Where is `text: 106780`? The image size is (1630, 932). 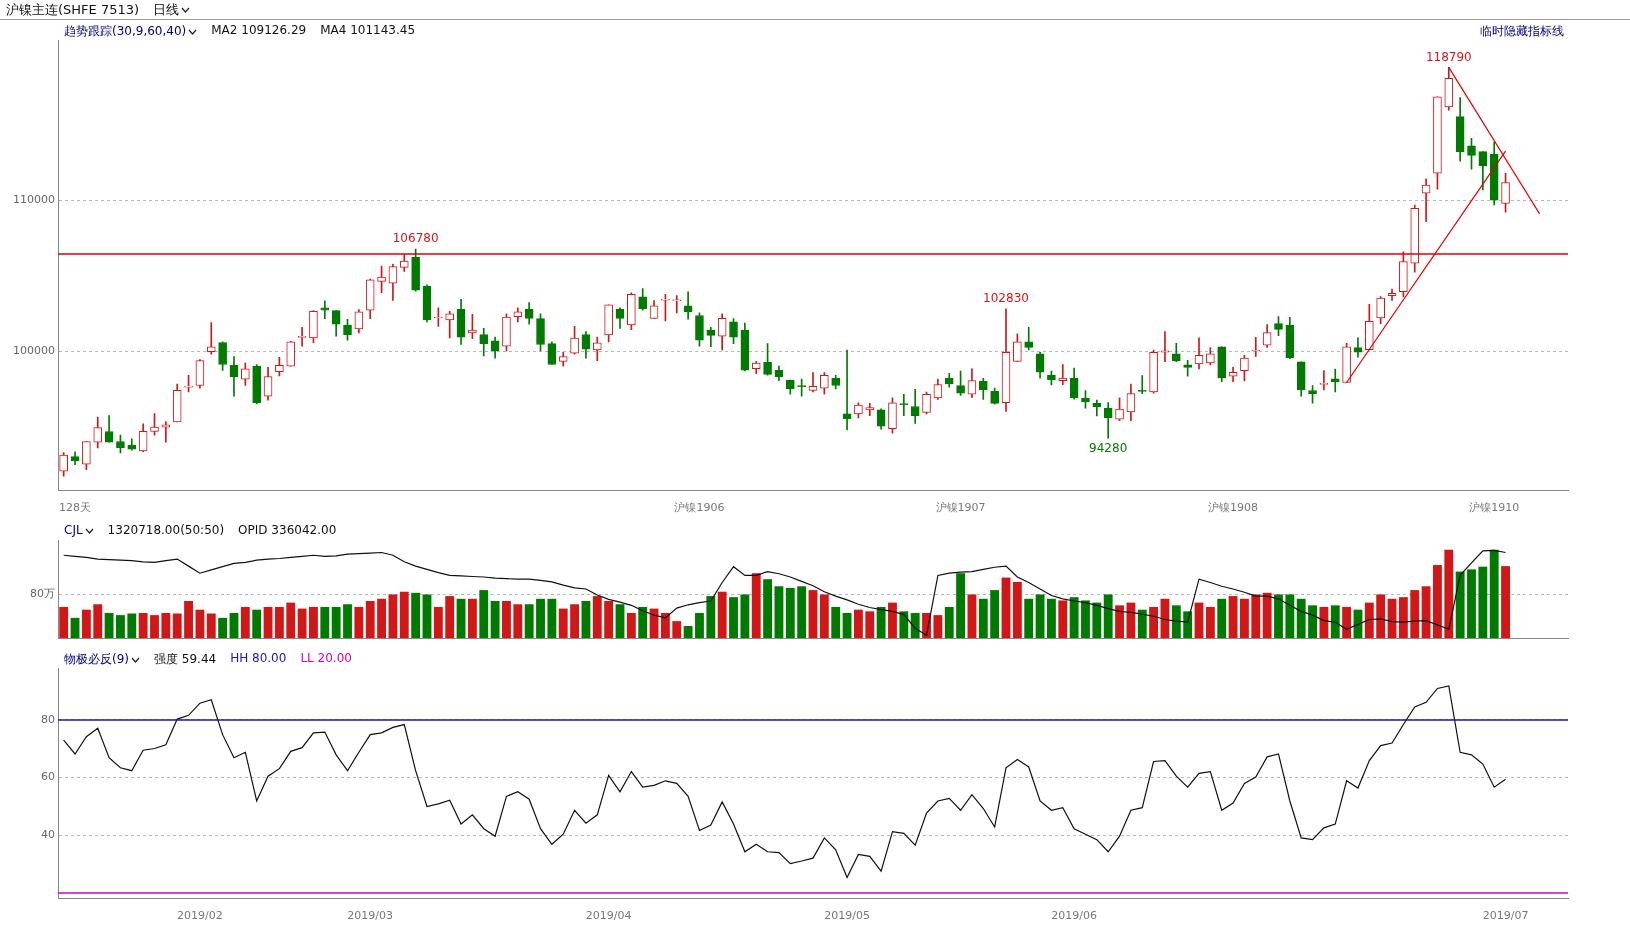
text: 106780 is located at coordinates (415, 238).